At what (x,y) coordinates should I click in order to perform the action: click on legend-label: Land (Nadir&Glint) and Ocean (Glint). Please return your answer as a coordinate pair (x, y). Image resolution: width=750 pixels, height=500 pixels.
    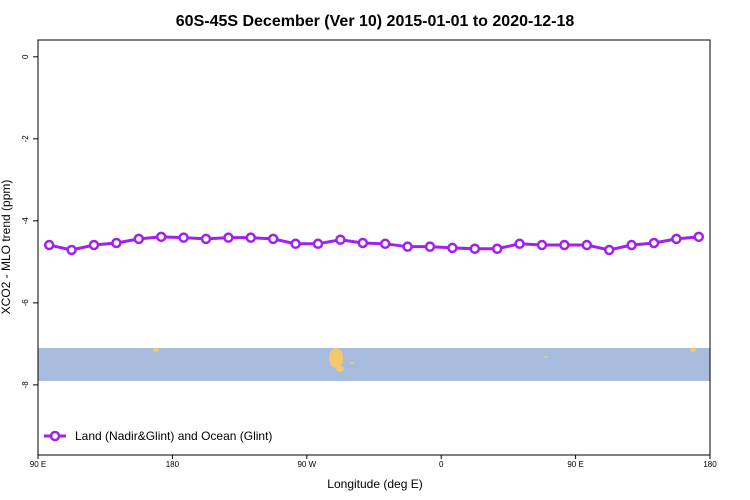
    Looking at the image, I should click on (173, 436).